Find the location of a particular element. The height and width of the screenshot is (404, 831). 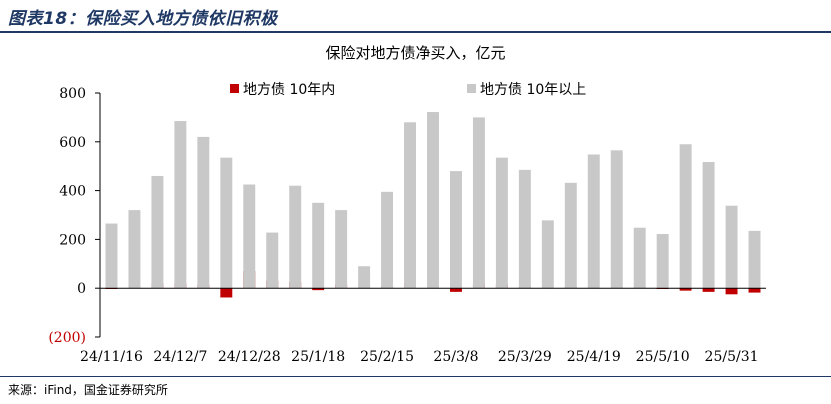

y-tick-label: 600 is located at coordinates (72, 143).